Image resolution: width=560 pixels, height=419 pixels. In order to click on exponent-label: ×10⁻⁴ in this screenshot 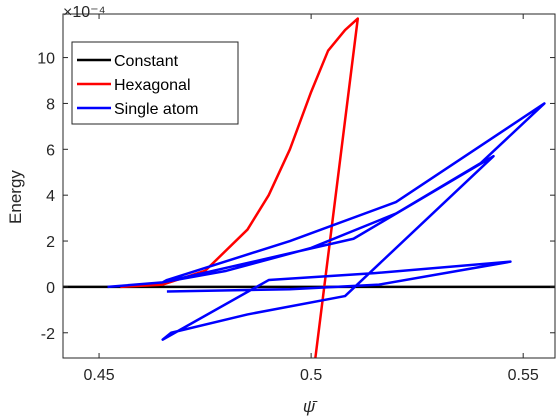, I will do `click(84, 12)`.